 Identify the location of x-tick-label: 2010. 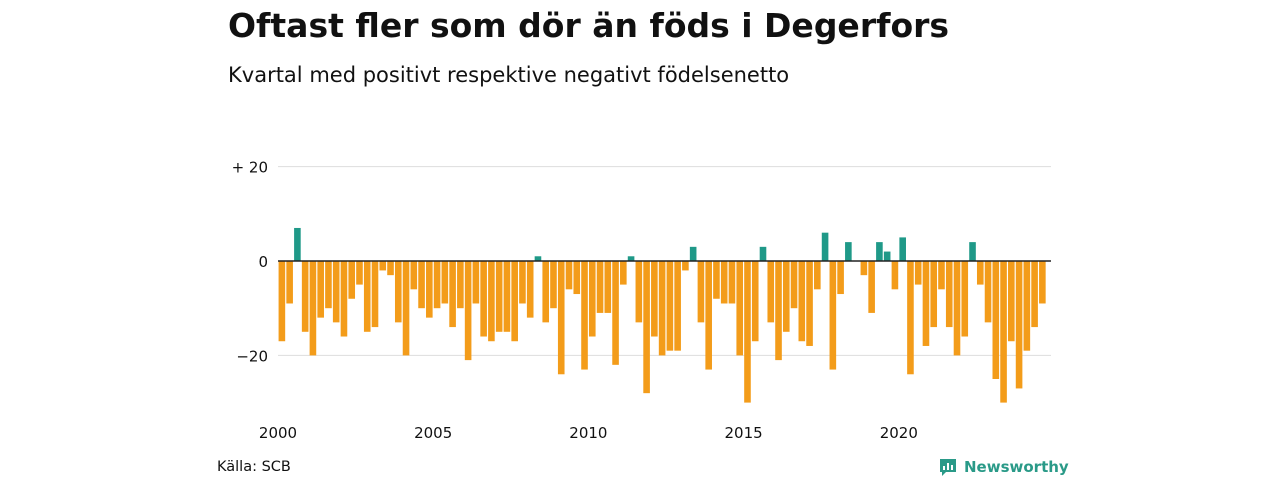
(588, 433).